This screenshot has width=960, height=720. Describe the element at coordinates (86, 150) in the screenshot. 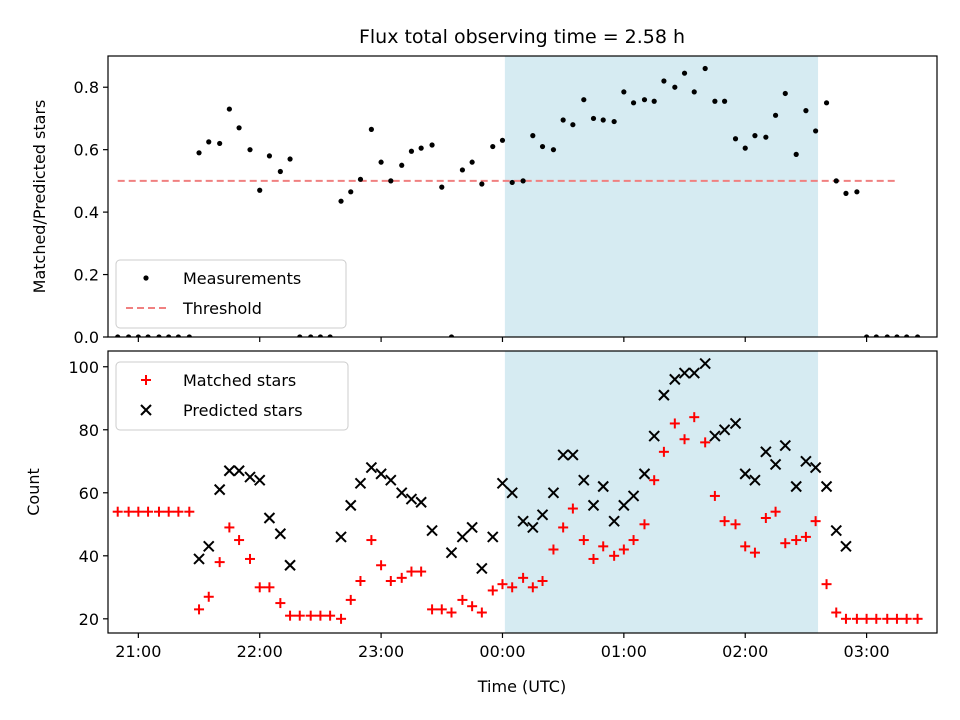

I see `top-y-tick-label: 0.6` at that location.